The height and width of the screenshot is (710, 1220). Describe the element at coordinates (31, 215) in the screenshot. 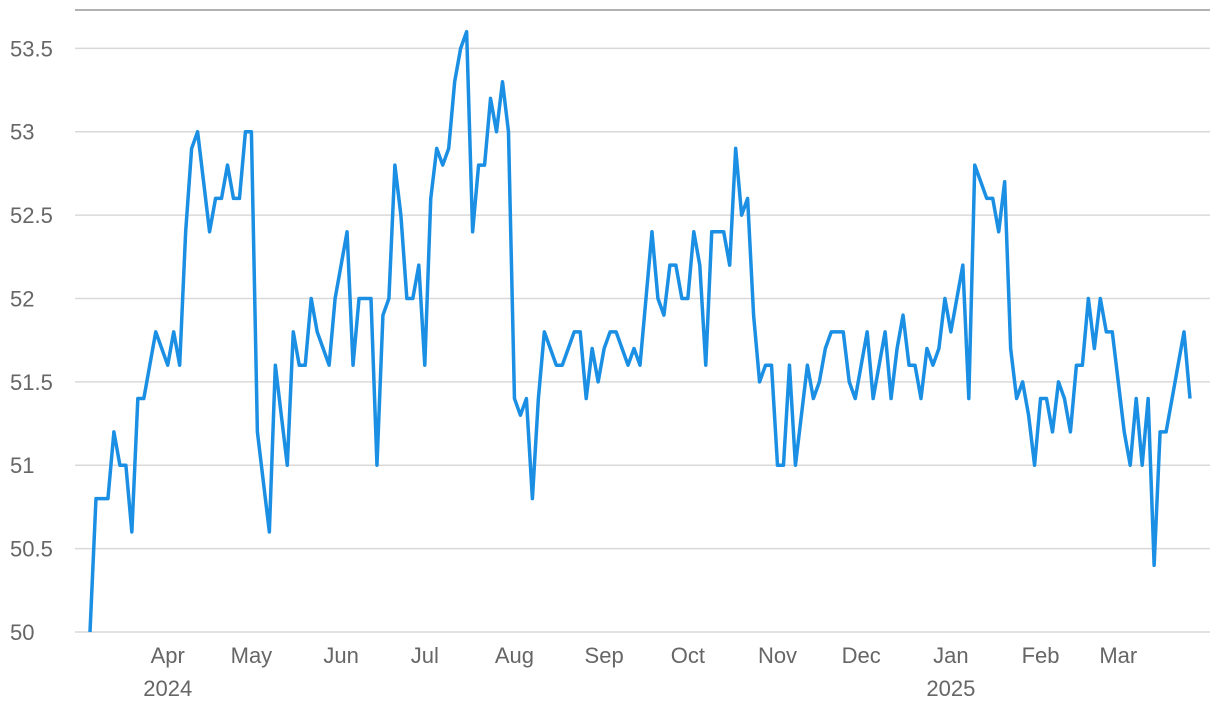

I see `y-tick-label: 52.5` at that location.